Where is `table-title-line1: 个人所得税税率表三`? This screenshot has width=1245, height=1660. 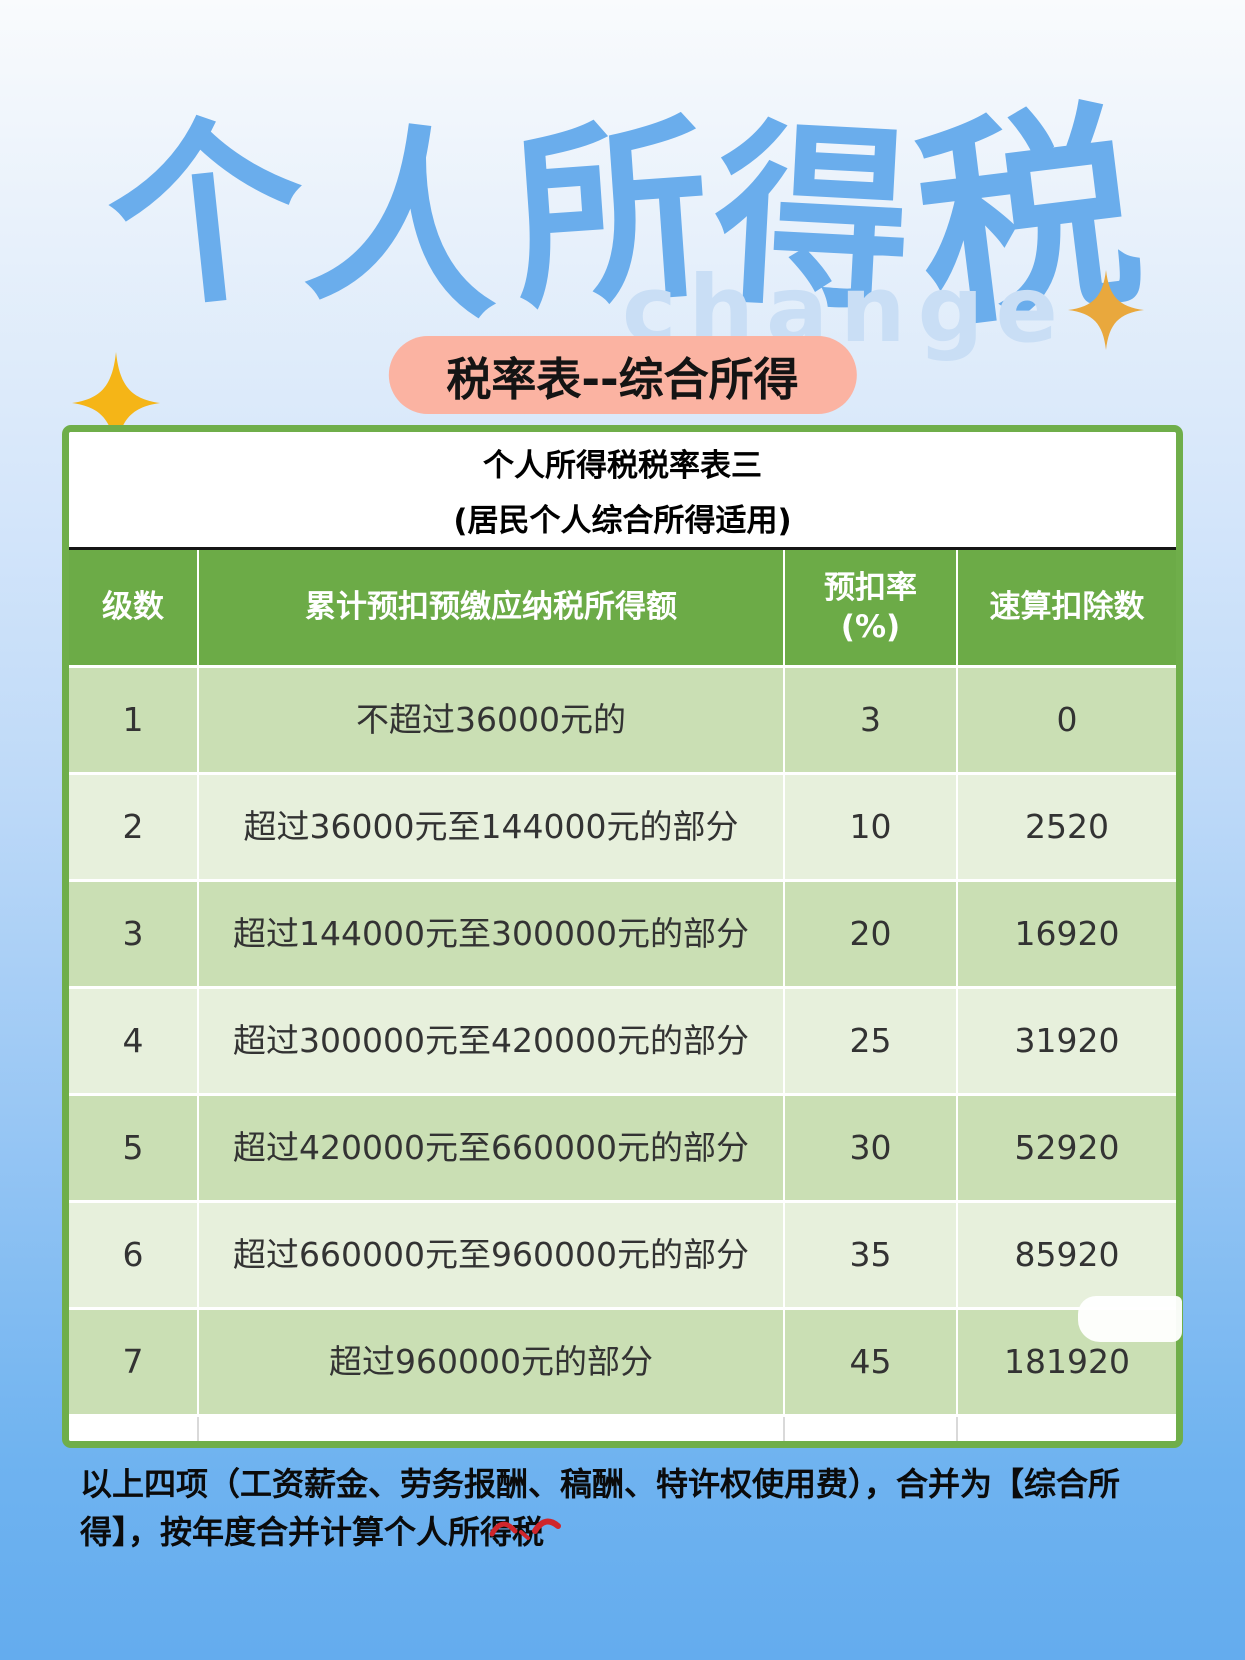 table-title-line1: 个人所得税税率表三 is located at coordinates (622, 465).